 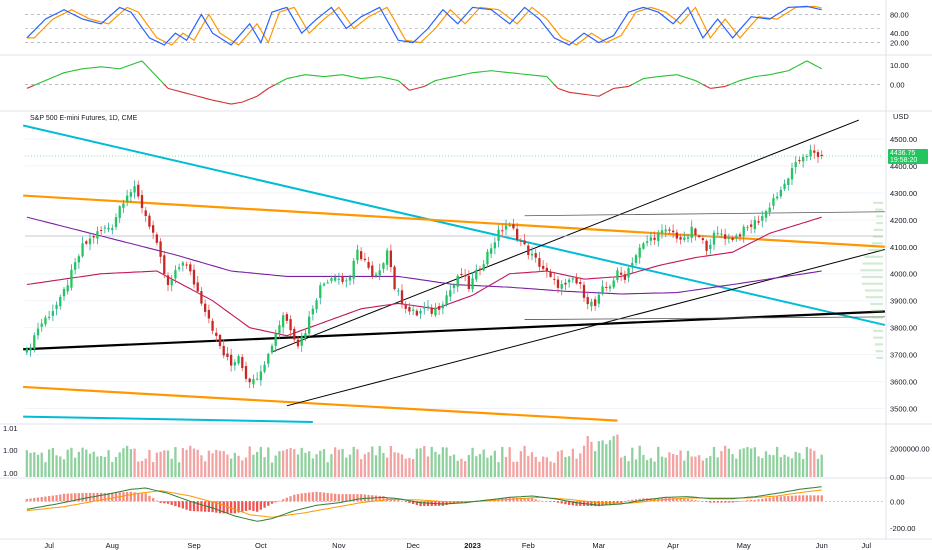 I want to click on time-tick-label: Oct, so click(x=261, y=545).